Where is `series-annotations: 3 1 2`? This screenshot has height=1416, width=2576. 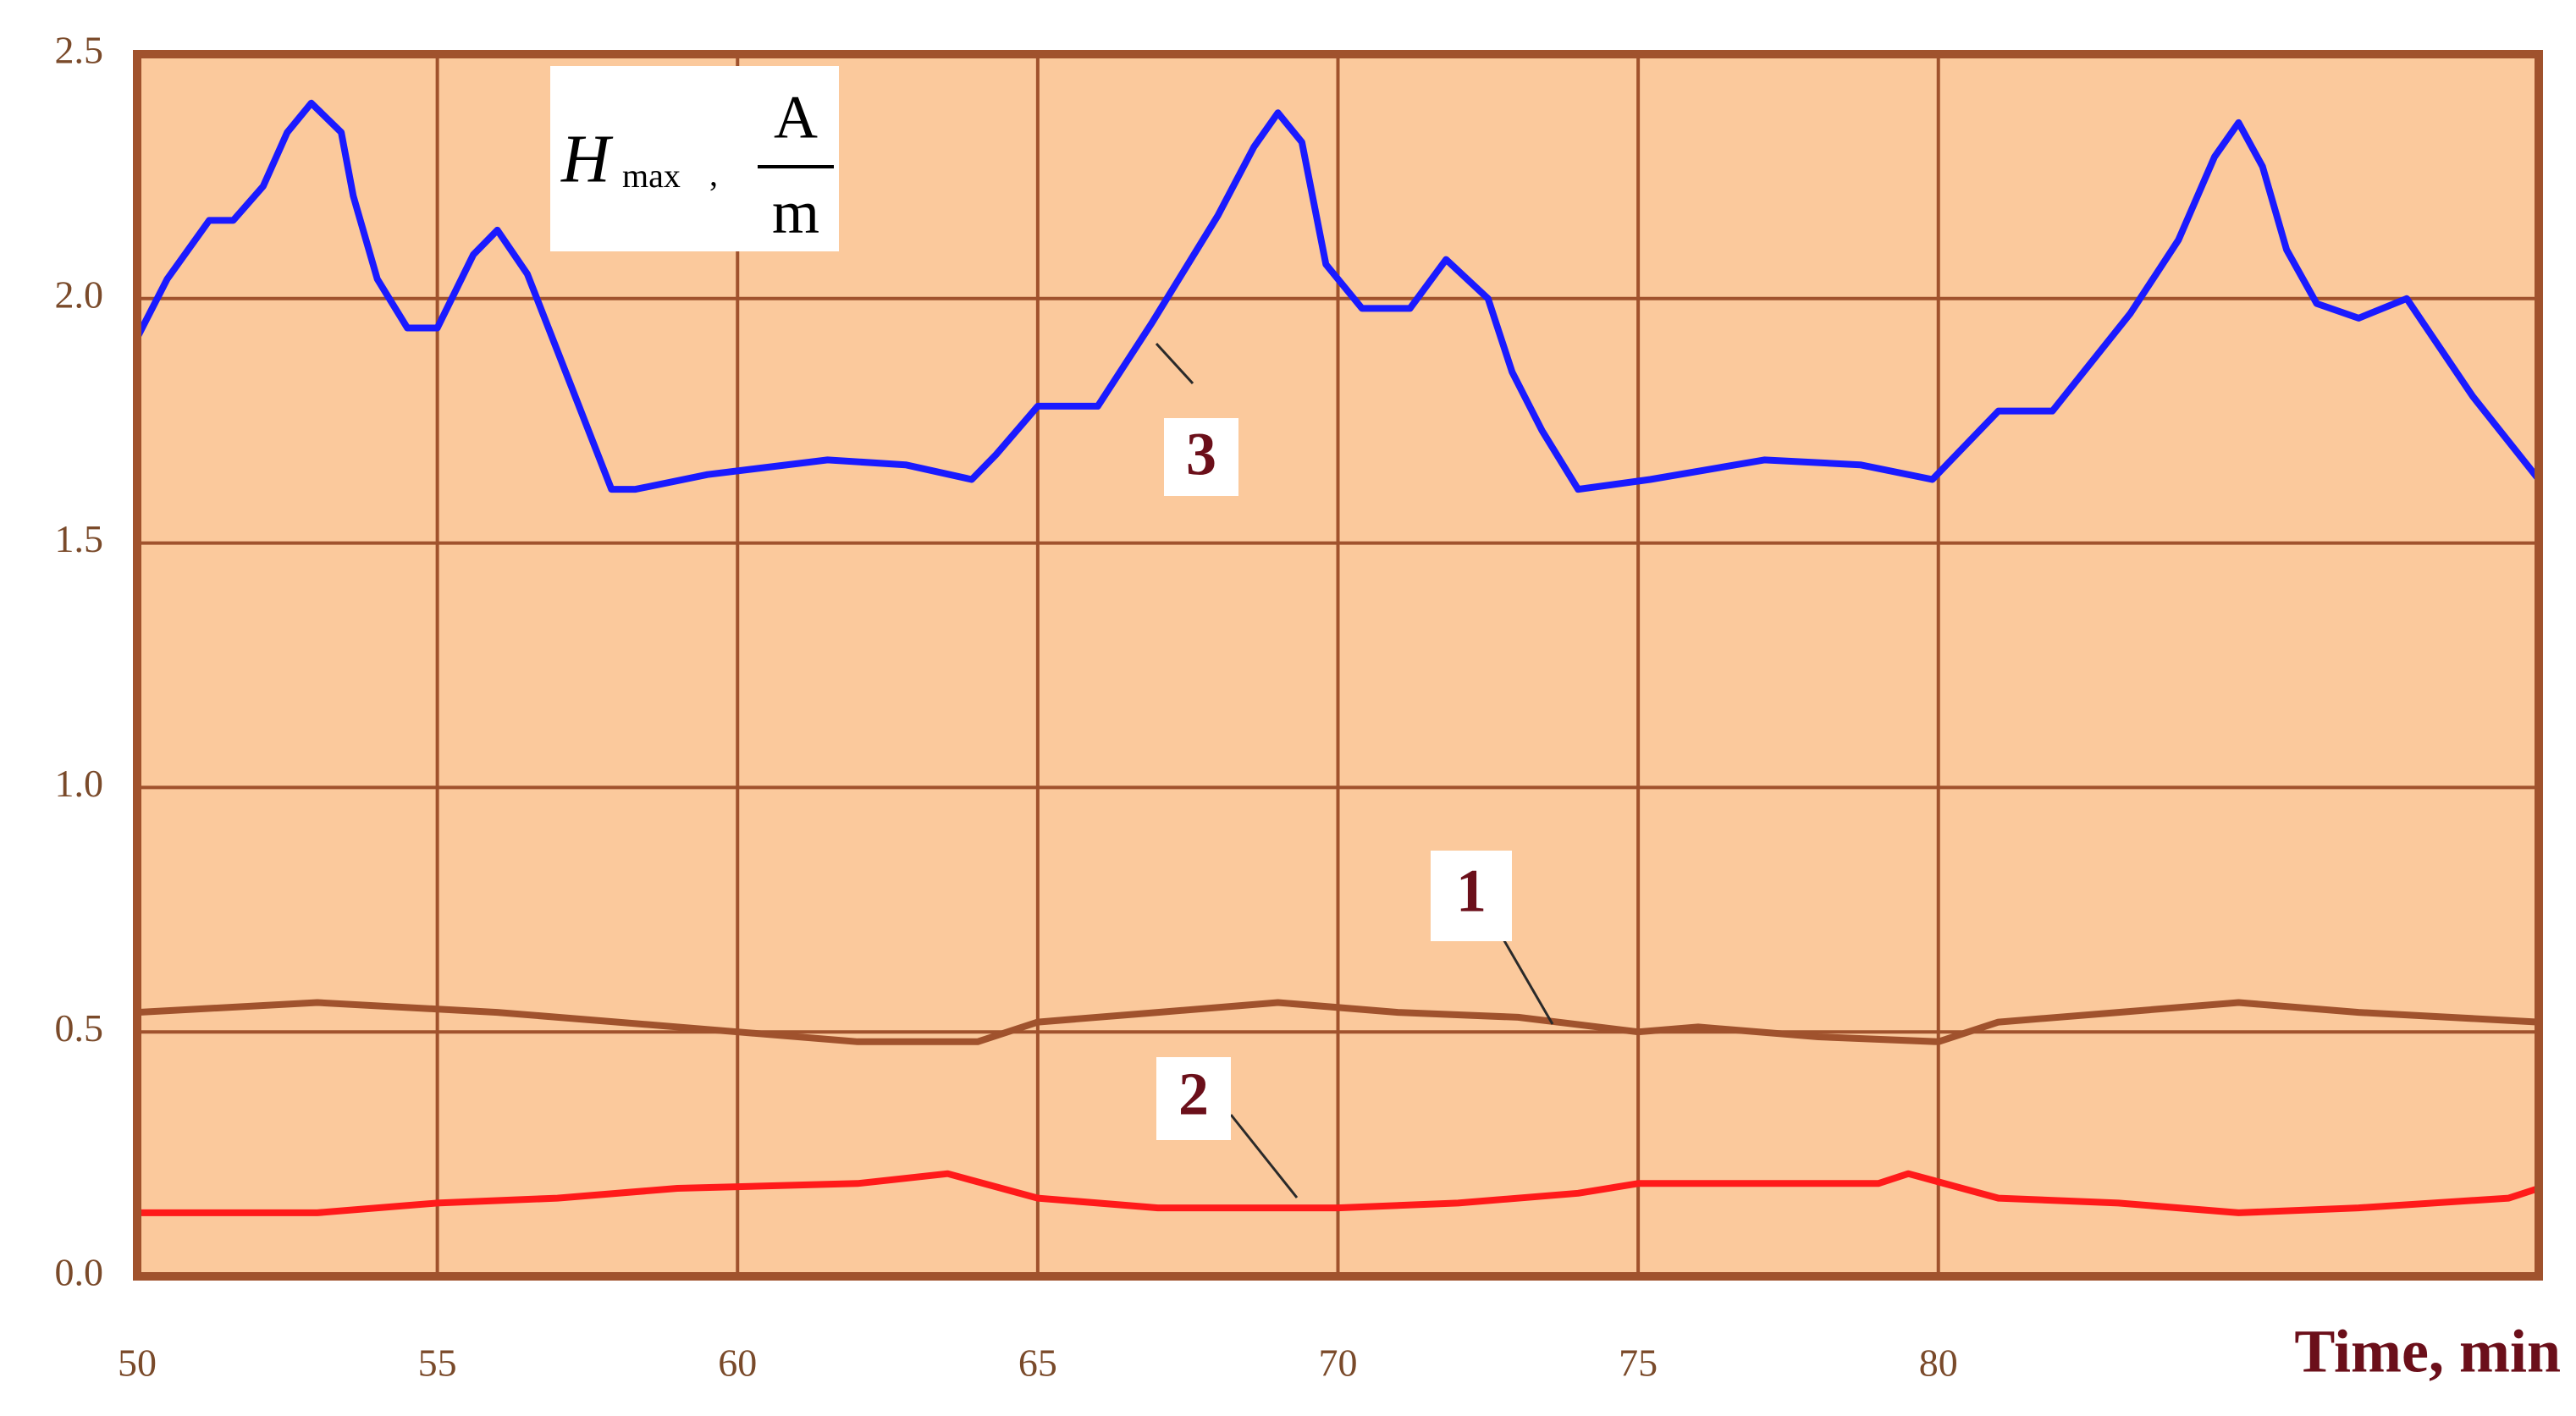 series-annotations: 3 1 2 is located at coordinates (1355, 770).